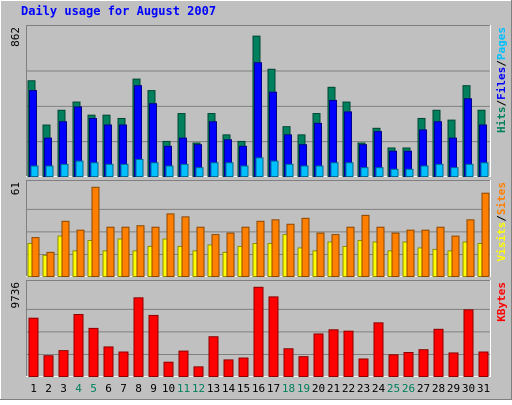 The width and height of the screenshot is (512, 405). I want to click on x-axis-day-label: 8, so click(138, 388).